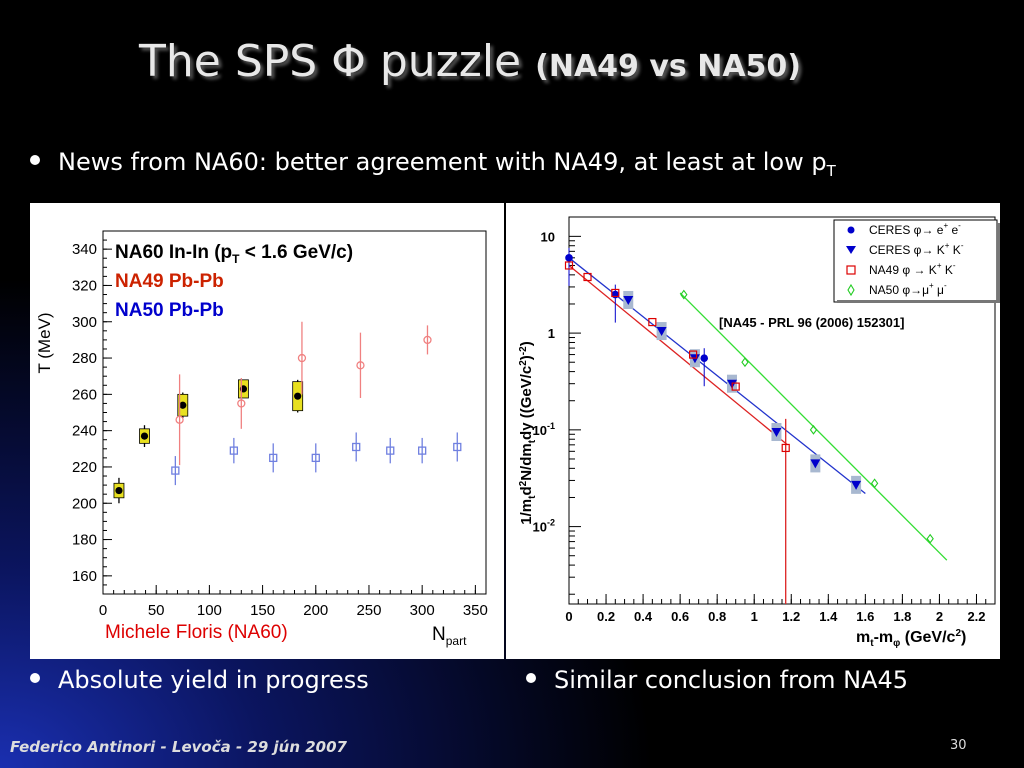 Image resolution: width=1024 pixels, height=768 pixels. What do you see at coordinates (84, 394) in the screenshot?
I see `y-tick-label: 260` at bounding box center [84, 394].